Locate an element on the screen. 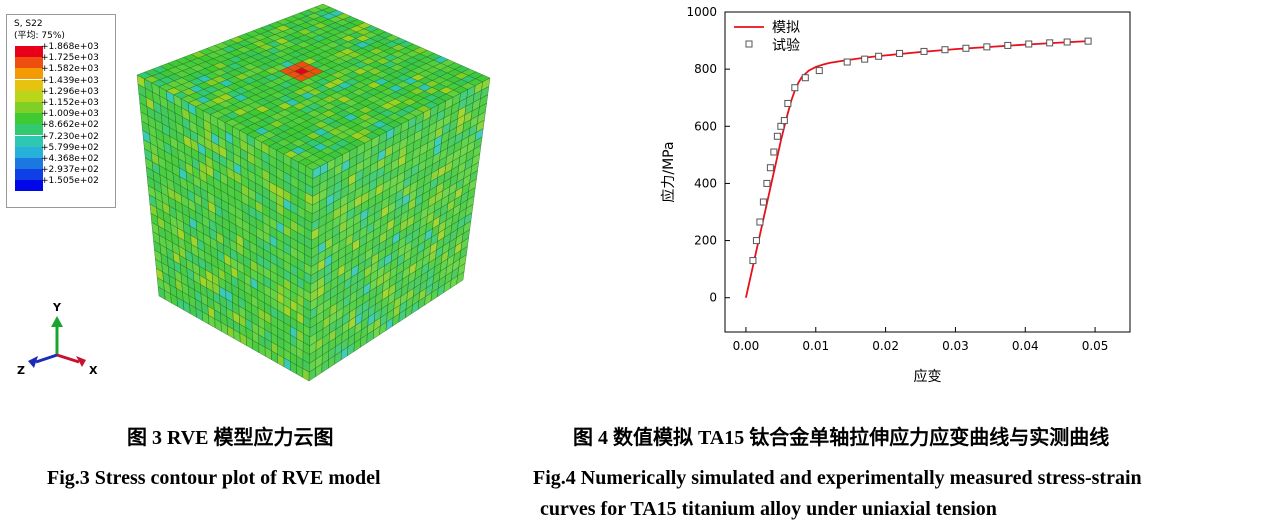  y-tick-label: 1000 is located at coordinates (701, 12).